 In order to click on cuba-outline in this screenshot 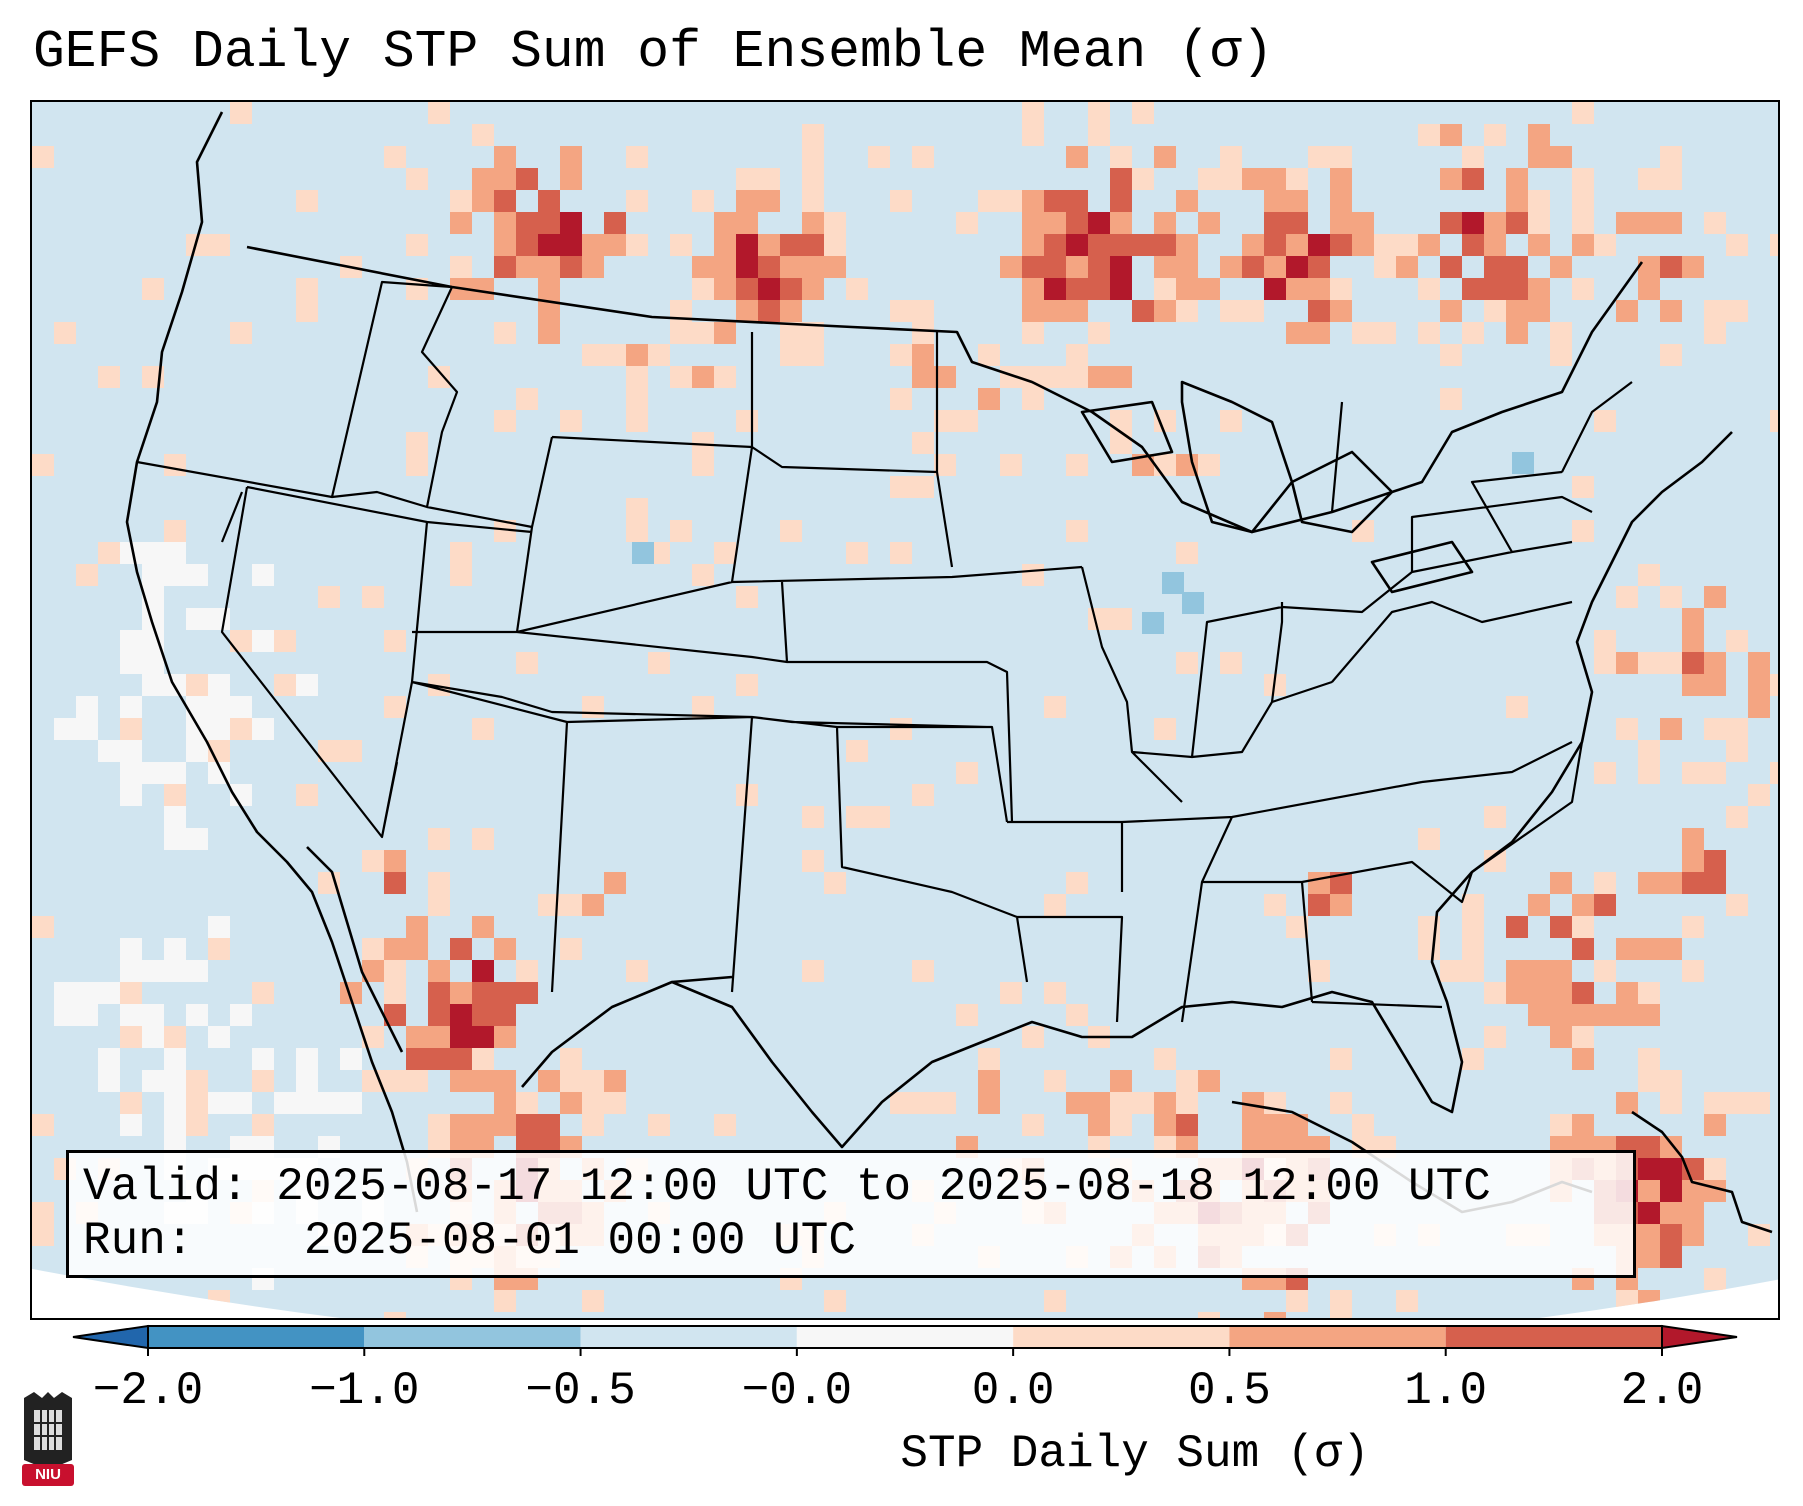, I will do `click(1702, 1172)`.